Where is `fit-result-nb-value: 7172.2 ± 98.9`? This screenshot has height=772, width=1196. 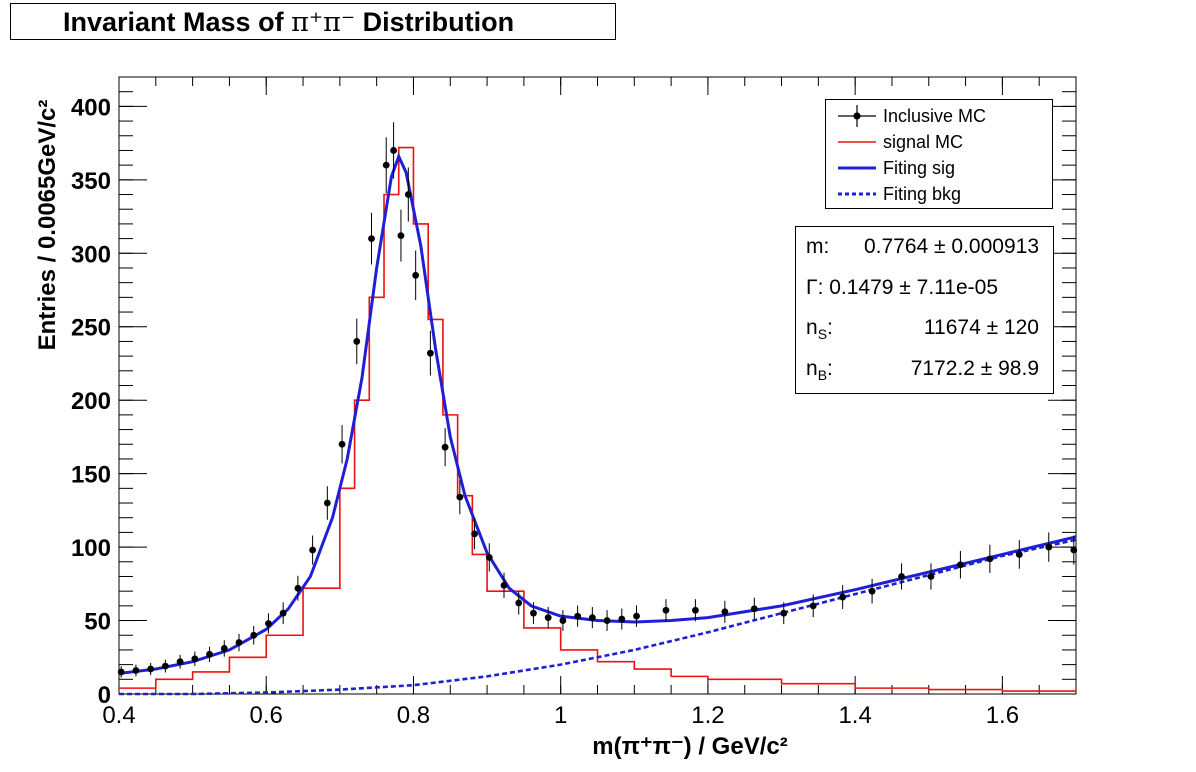 fit-result-nb-value: 7172.2 ± 98.9 is located at coordinates (974, 368).